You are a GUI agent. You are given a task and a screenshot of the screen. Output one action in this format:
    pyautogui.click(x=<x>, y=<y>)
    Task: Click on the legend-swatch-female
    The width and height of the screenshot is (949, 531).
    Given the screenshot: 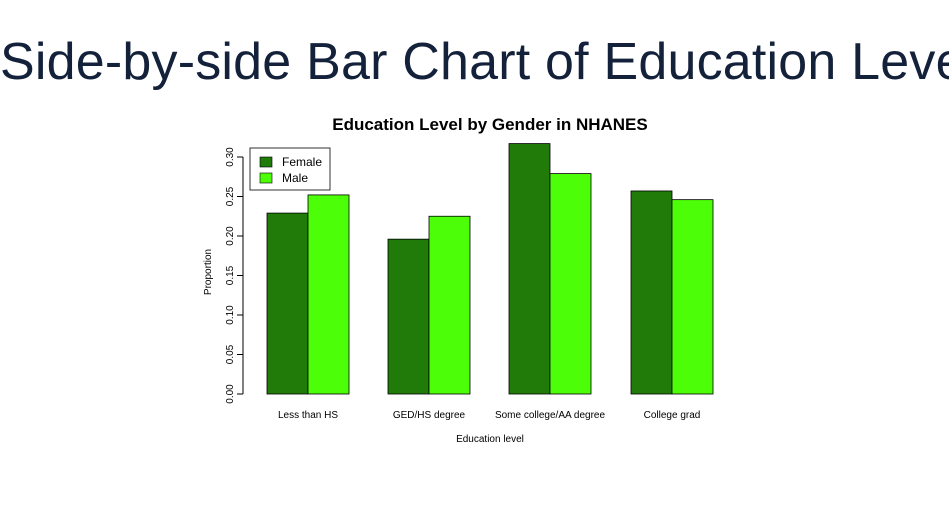 What is the action you would take?
    pyautogui.click(x=266, y=162)
    